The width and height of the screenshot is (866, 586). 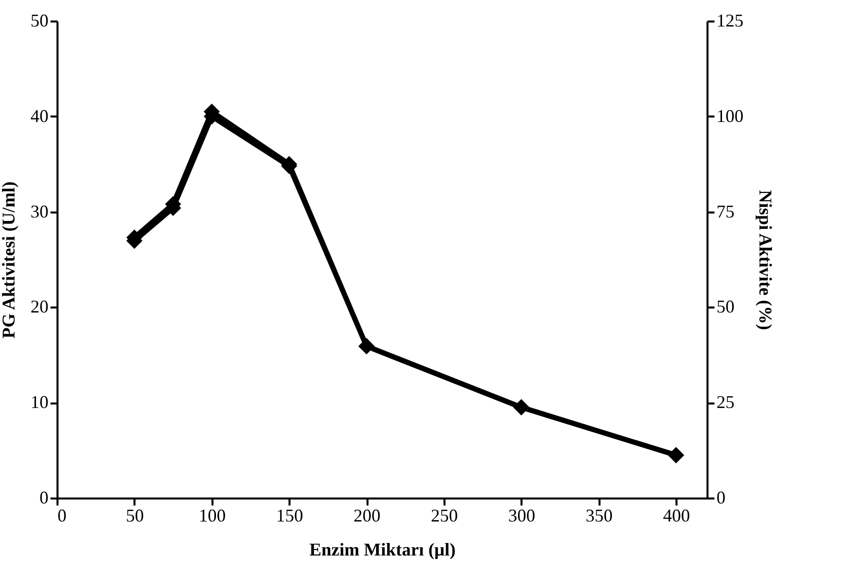 What do you see at coordinates (721, 498) in the screenshot?
I see `y2-tick-label: 0` at bounding box center [721, 498].